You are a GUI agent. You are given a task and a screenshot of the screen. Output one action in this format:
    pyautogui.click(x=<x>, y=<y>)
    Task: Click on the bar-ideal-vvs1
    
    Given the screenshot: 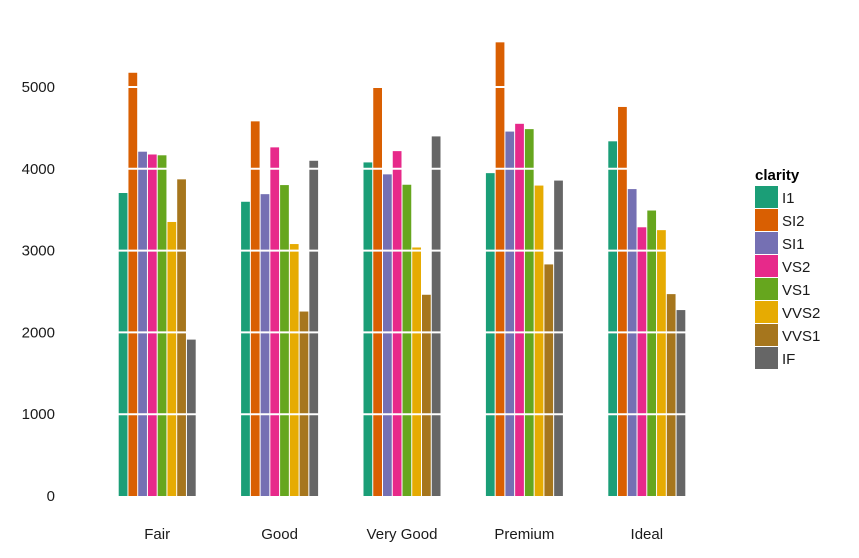 What is the action you would take?
    pyautogui.click(x=671, y=395)
    